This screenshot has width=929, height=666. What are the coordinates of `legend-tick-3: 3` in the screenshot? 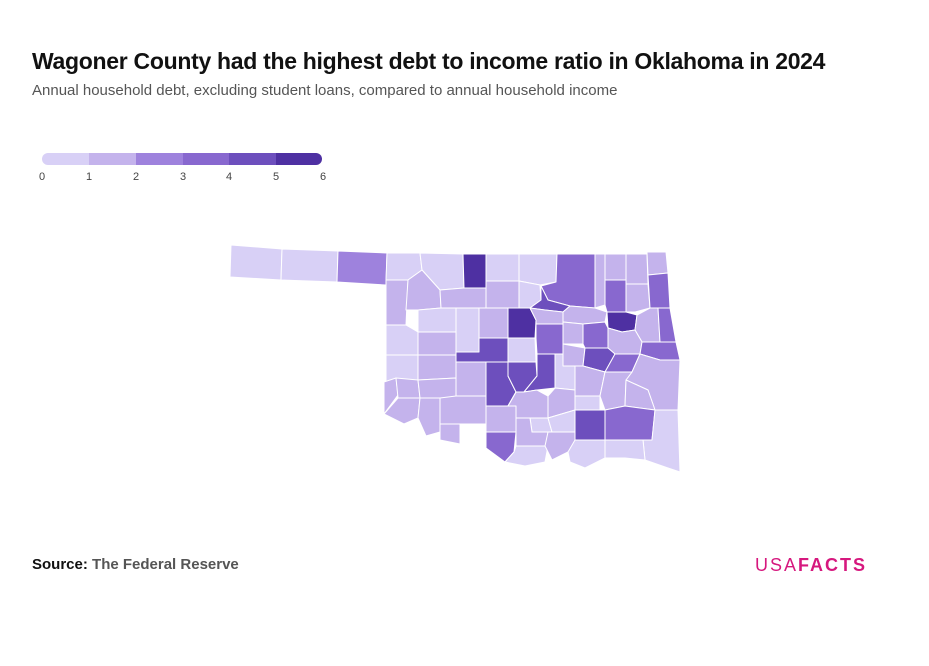 It's located at (183, 177).